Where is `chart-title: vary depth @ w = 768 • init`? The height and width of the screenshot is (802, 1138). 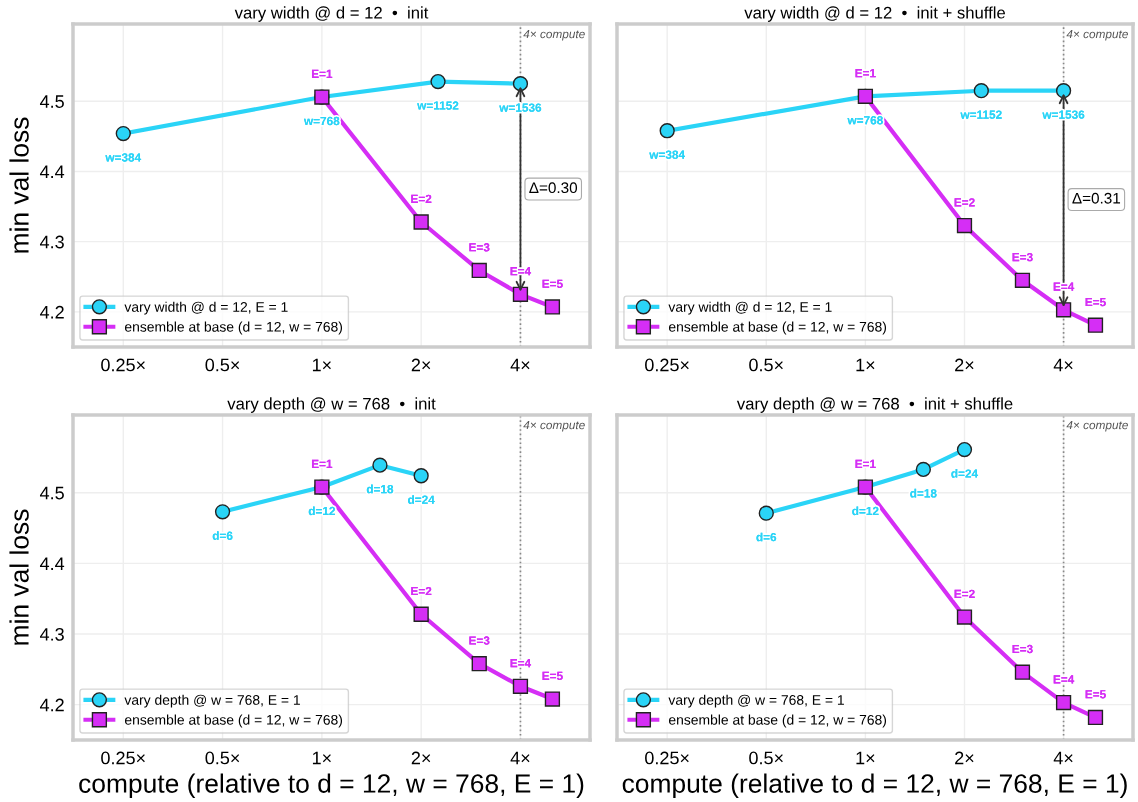 chart-title: vary depth @ w = 768 • init is located at coordinates (331, 405).